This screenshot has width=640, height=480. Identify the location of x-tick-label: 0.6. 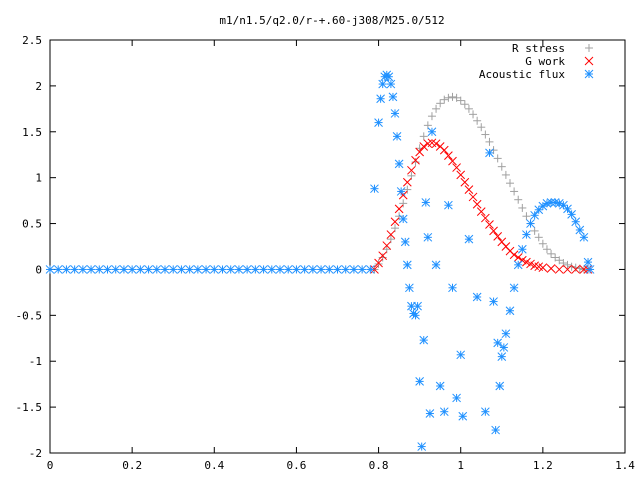
(296, 465).